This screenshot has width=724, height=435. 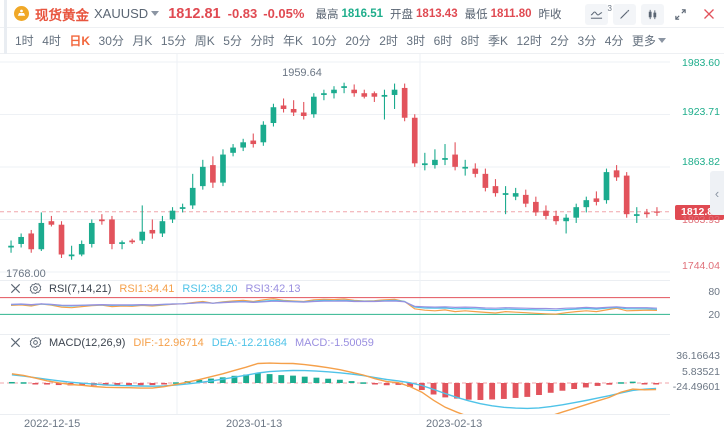 I want to click on rsi-axis-label-20: 20, so click(x=714, y=315).